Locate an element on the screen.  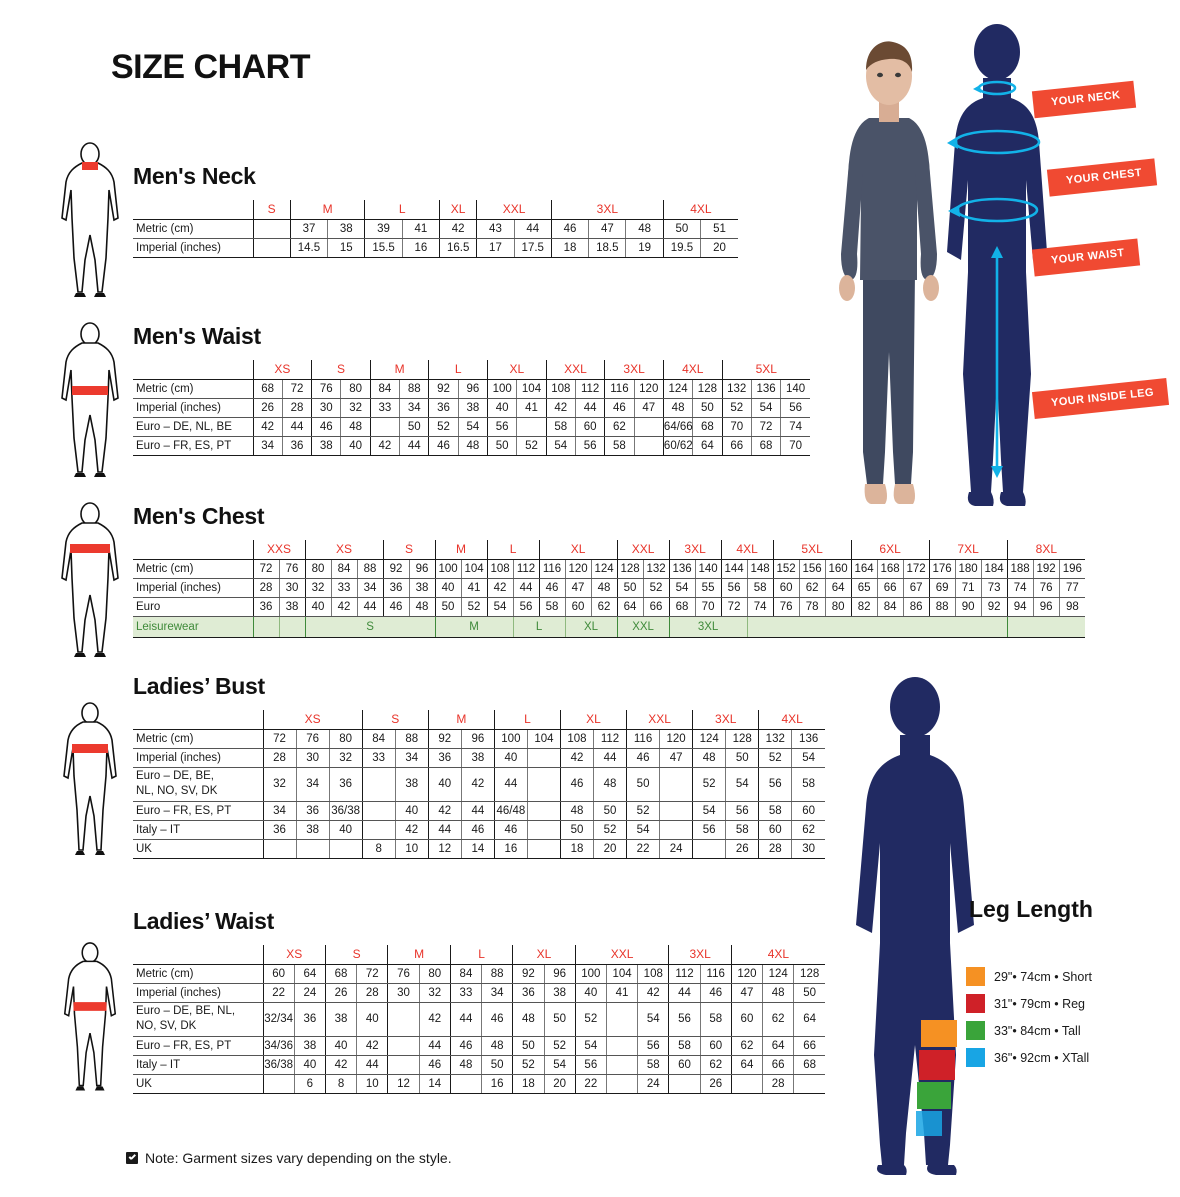
row-label: Euro – FR, ES, PT is located at coordinates (193, 446).